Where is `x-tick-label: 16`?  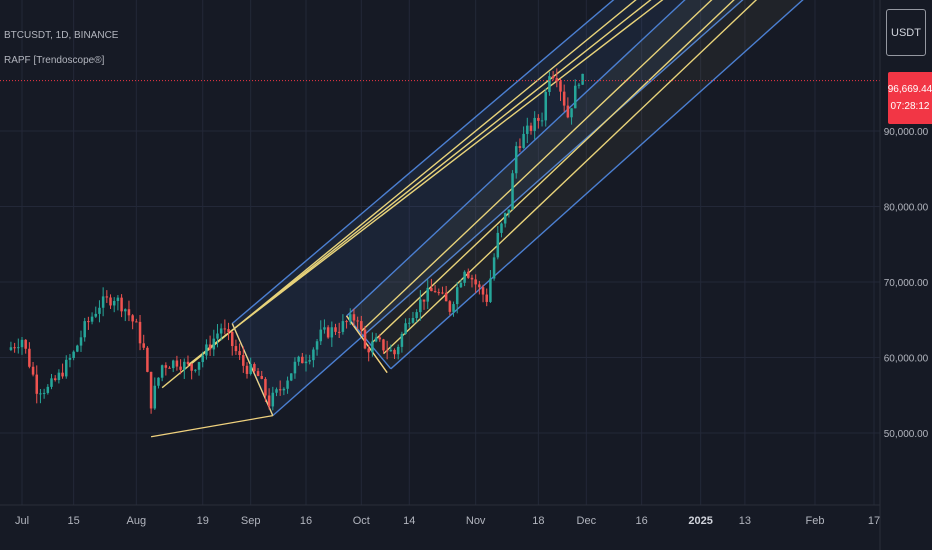
x-tick-label: 16 is located at coordinates (306, 521).